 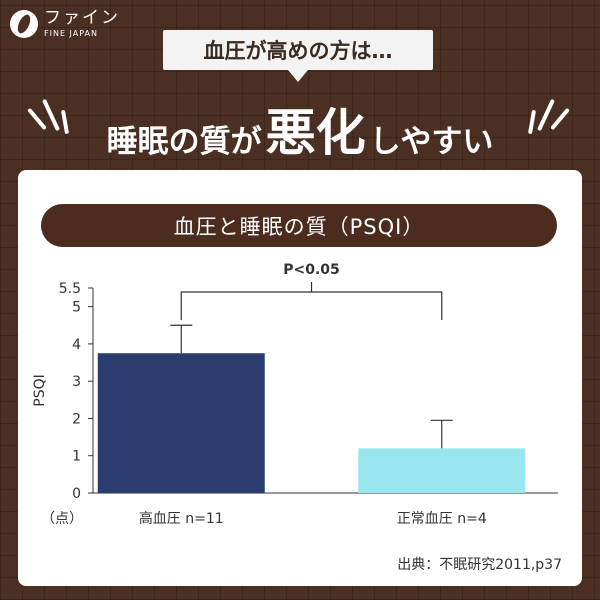 I want to click on category-label-2: 正常血圧 n=4, so click(x=442, y=519).